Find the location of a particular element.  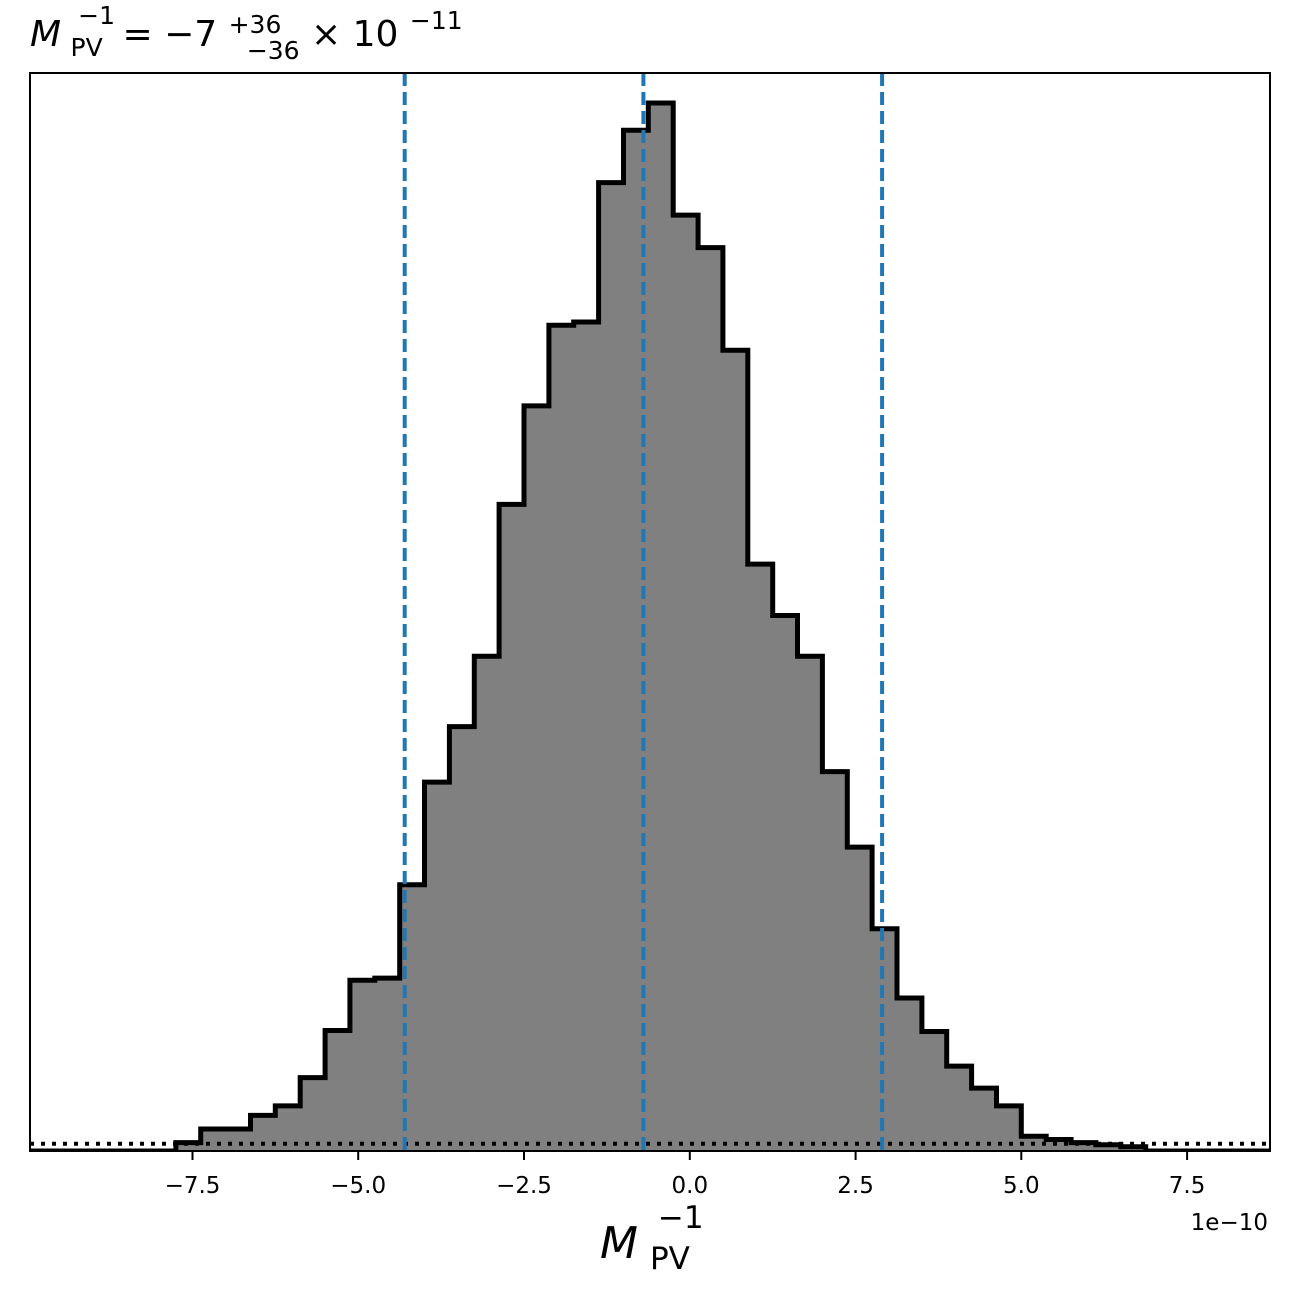

x-tick-label: −7.5 is located at coordinates (193, 1186).